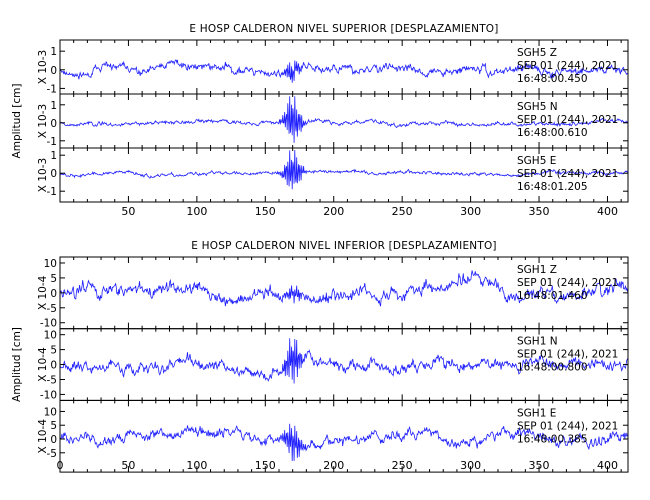 Image resolution: width=650 pixels, height=500 pixels. Describe the element at coordinates (552, 439) in the screenshot. I see `annotation-line: 16:48:00.385` at that location.